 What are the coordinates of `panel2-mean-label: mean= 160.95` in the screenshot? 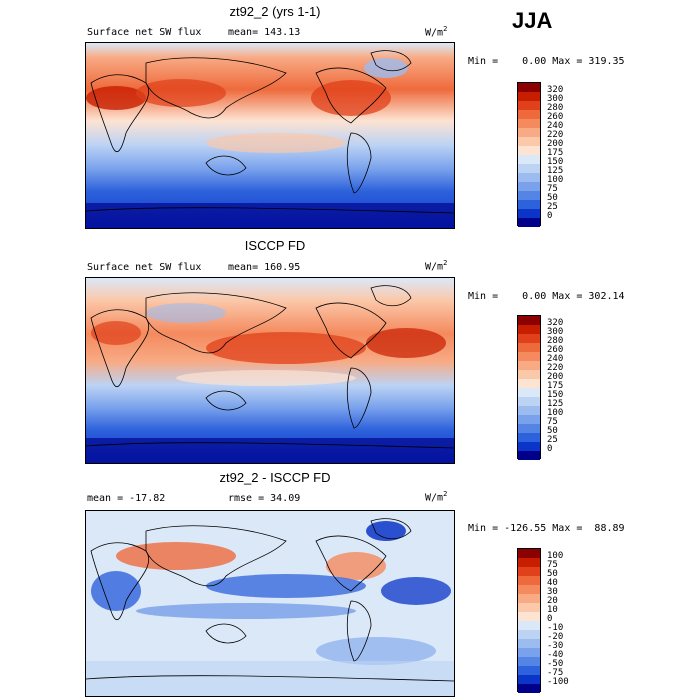 It's located at (264, 267).